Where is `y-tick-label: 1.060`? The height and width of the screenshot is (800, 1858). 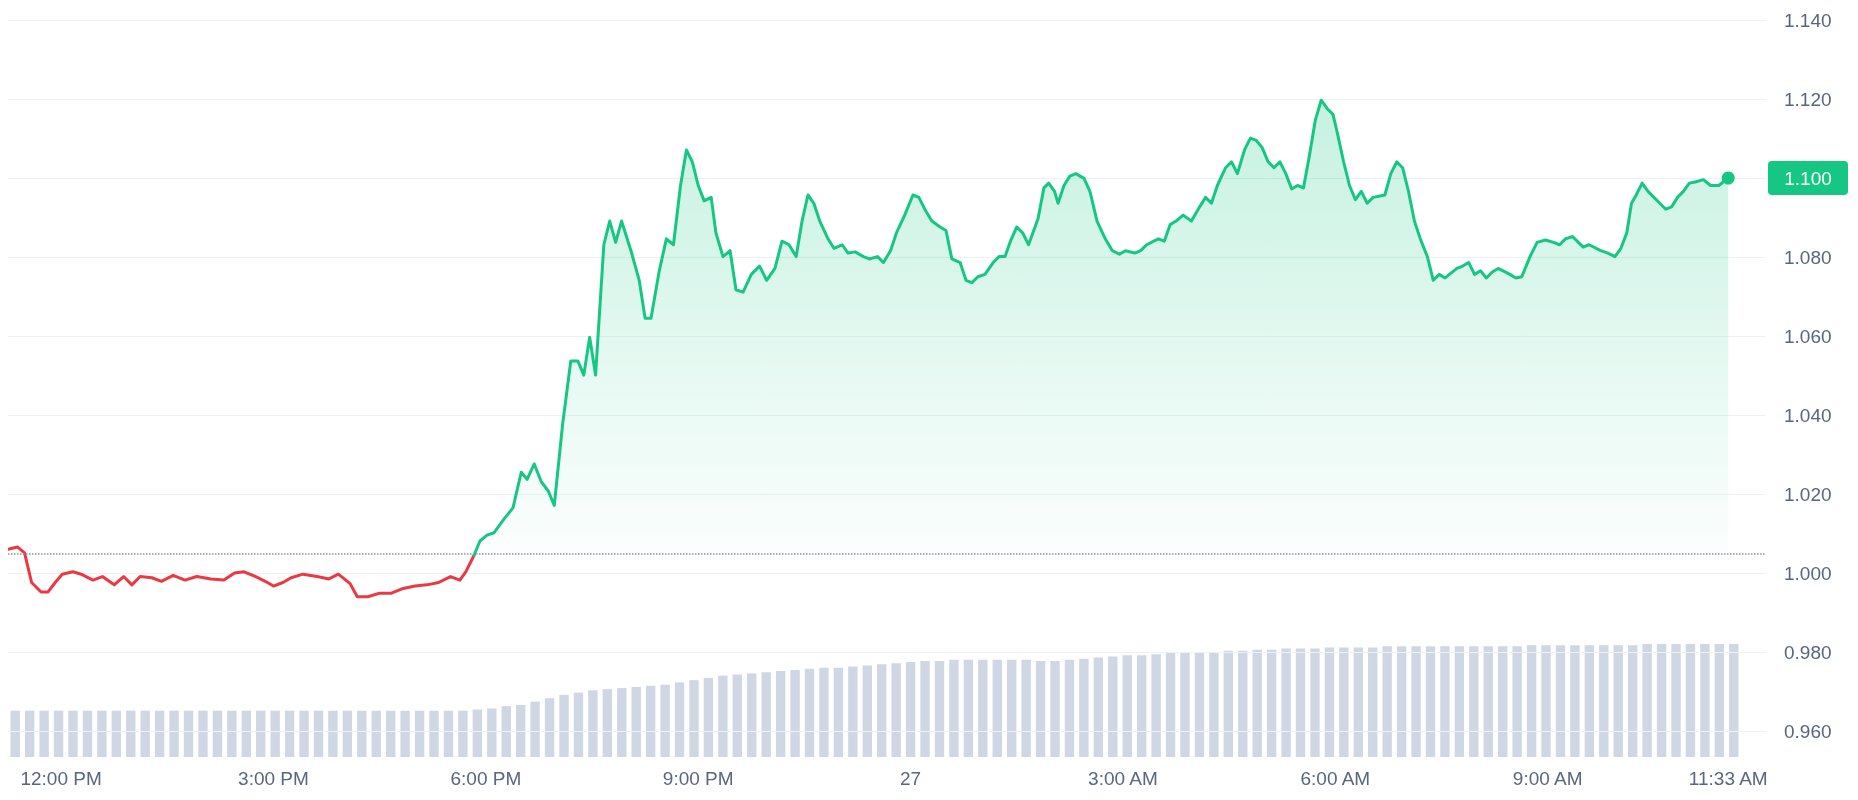
y-tick-label: 1.060 is located at coordinates (1808, 336).